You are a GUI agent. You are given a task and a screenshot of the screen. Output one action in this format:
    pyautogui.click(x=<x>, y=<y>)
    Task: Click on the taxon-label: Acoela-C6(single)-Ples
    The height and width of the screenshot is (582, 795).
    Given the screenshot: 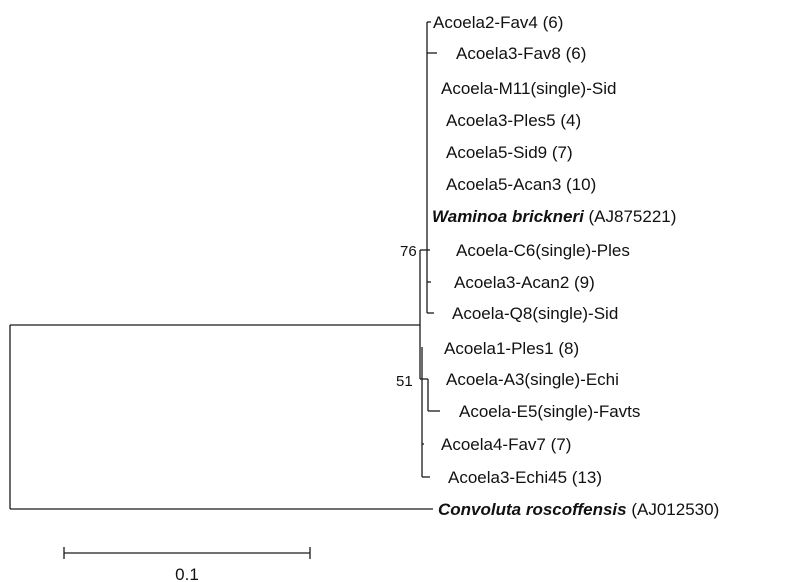 What is the action you would take?
    pyautogui.click(x=543, y=250)
    